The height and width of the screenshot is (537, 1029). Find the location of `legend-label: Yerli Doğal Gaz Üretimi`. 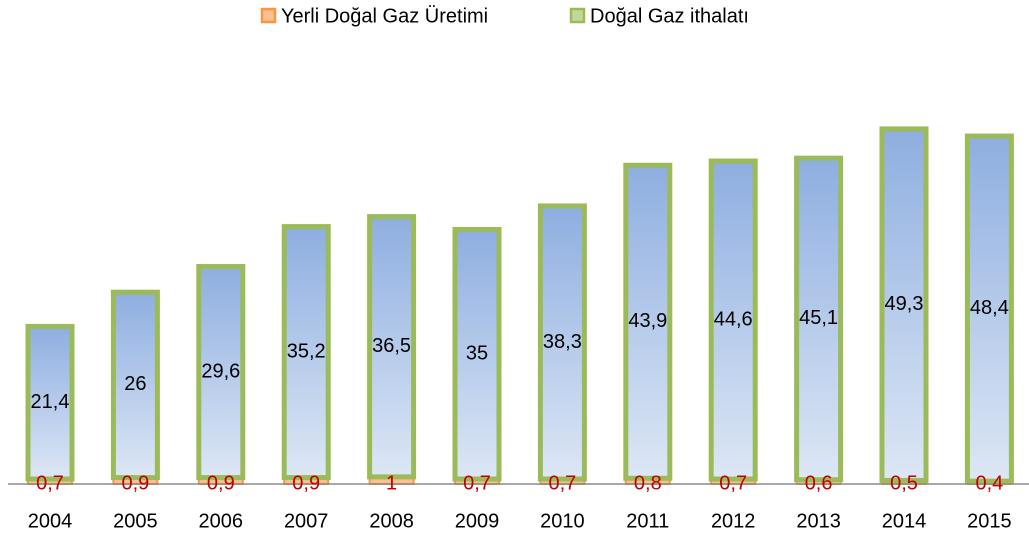

legend-label: Yerli Doğal Gaz Üretimi is located at coordinates (384, 16).